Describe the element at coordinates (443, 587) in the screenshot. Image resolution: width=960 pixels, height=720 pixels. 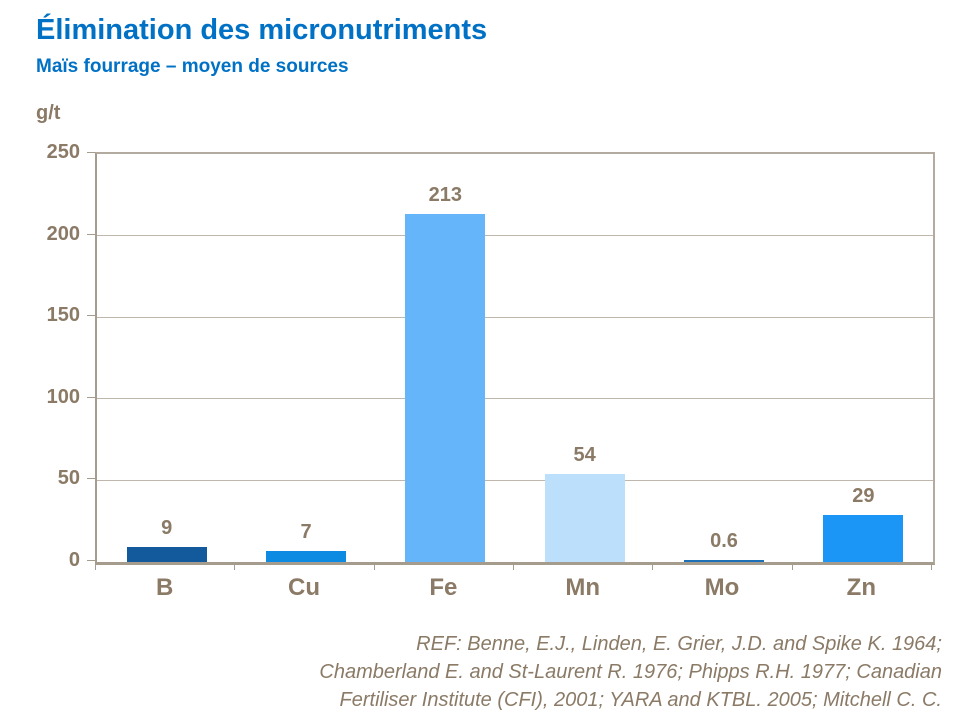
I see `x-axis-category-label: Fe` at that location.